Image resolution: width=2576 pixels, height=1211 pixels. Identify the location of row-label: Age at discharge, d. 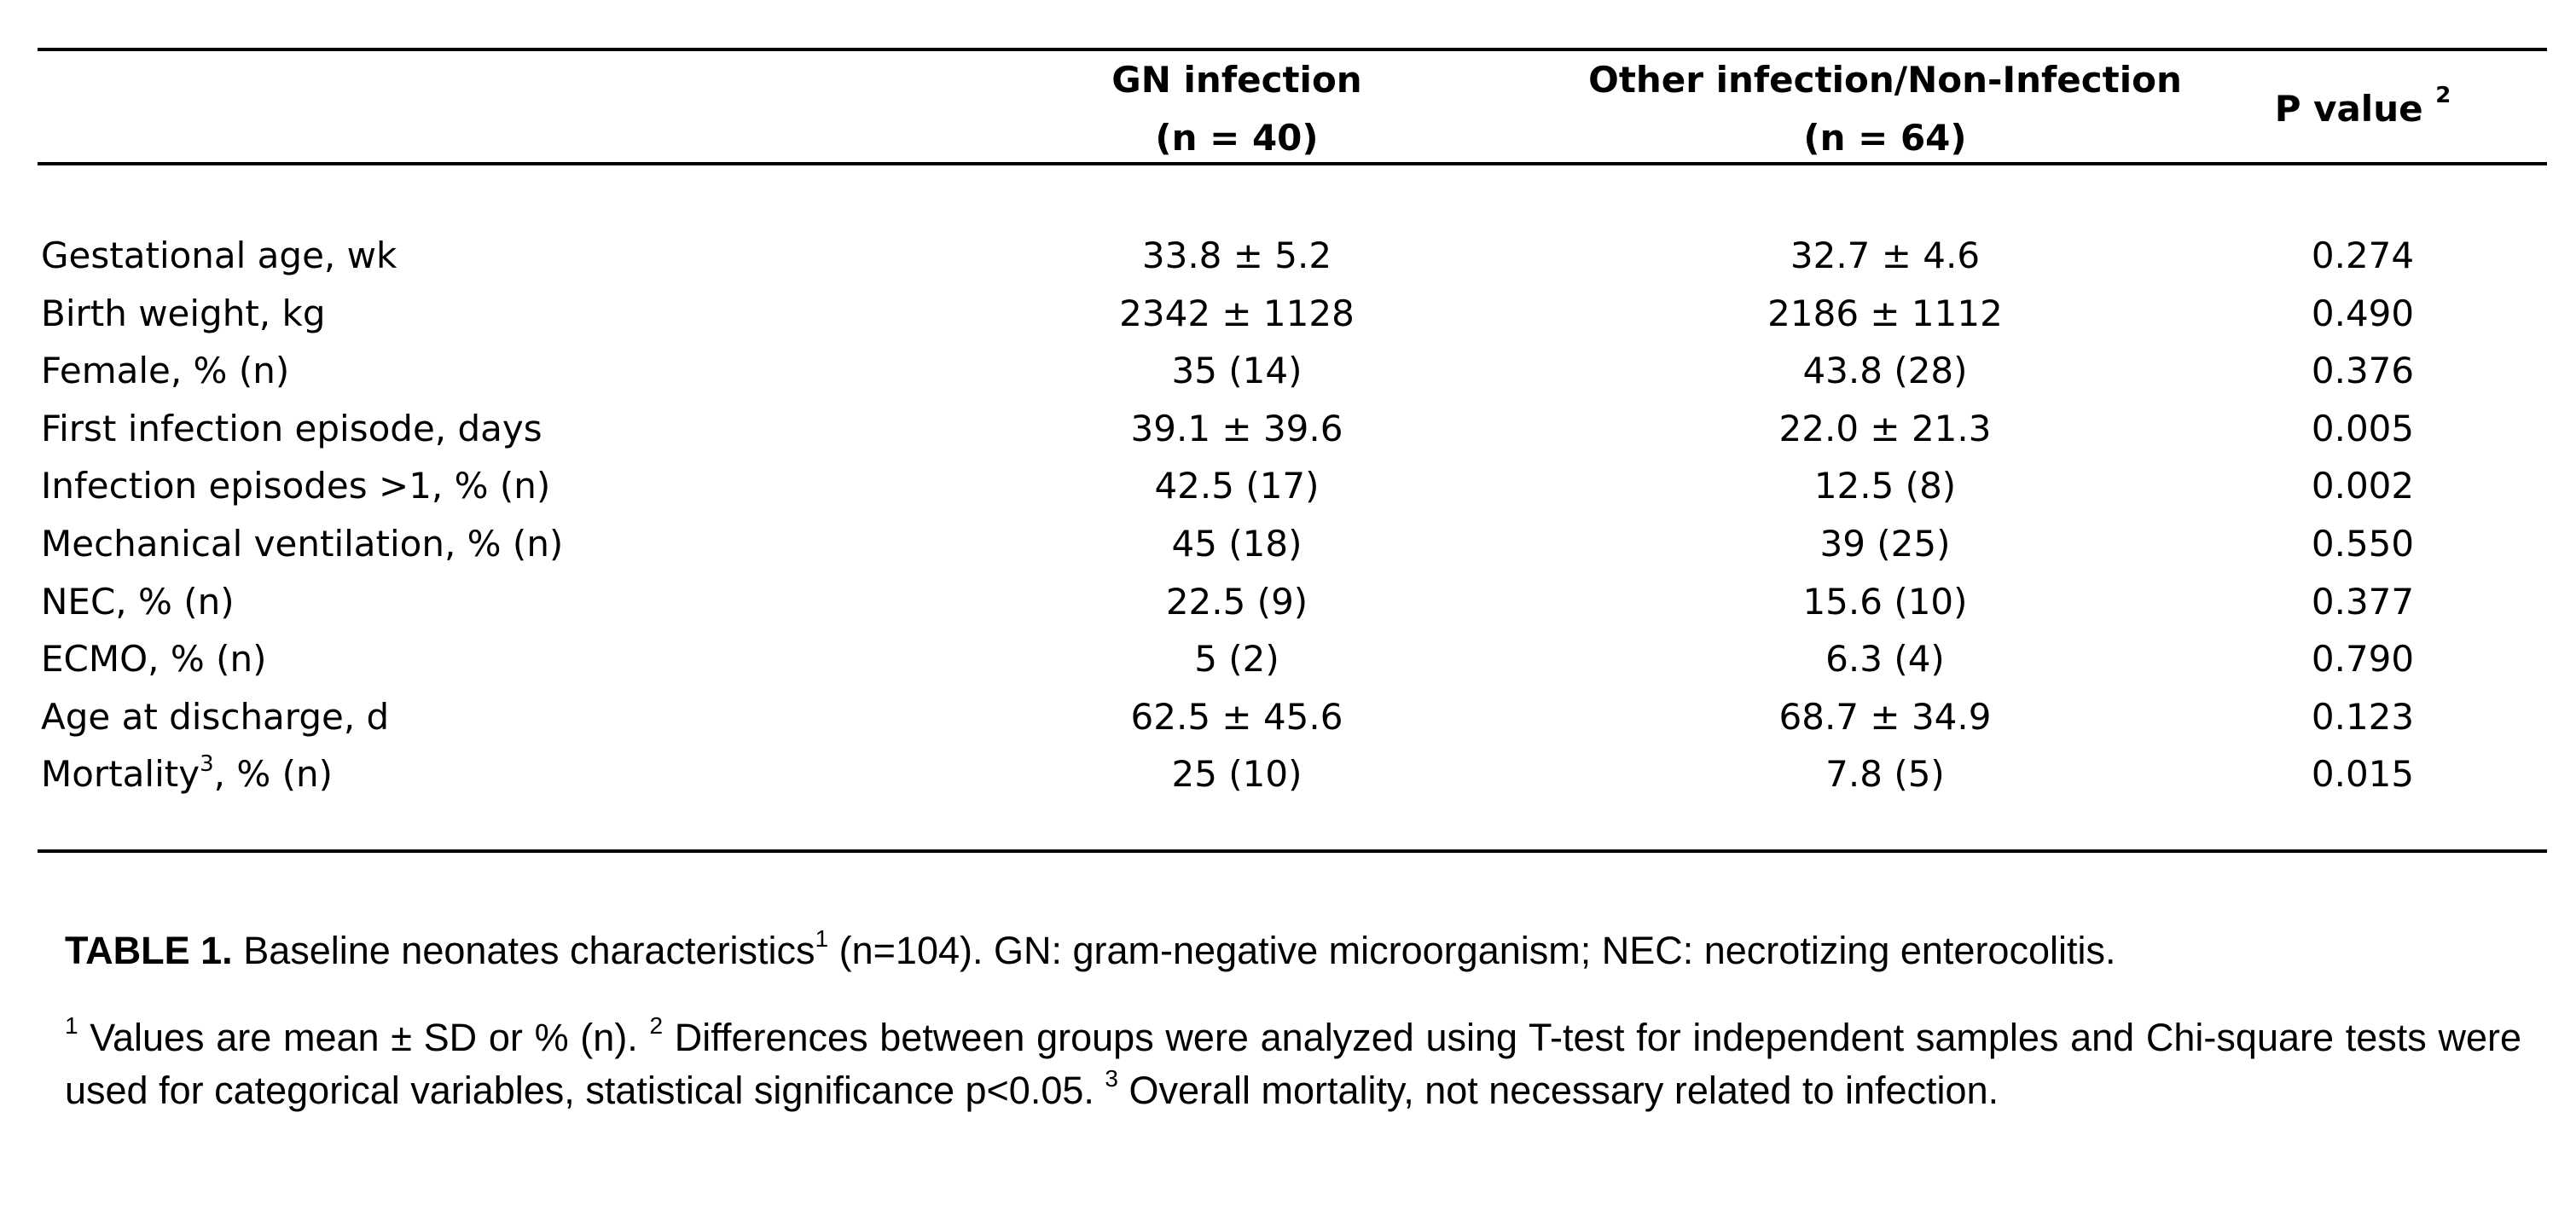
(215, 717).